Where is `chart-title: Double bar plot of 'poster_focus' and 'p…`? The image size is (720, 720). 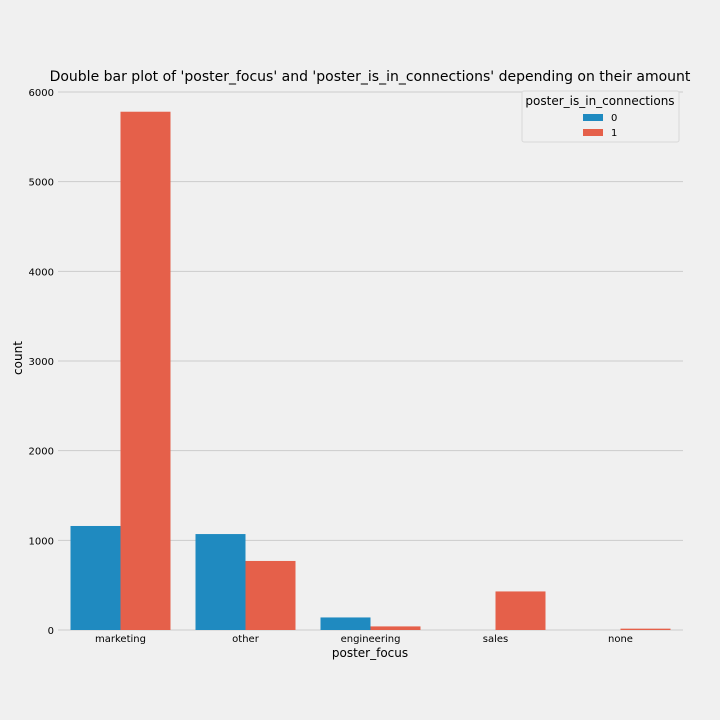
chart-title: Double bar plot of 'poster_focus' and 'p… is located at coordinates (370, 77).